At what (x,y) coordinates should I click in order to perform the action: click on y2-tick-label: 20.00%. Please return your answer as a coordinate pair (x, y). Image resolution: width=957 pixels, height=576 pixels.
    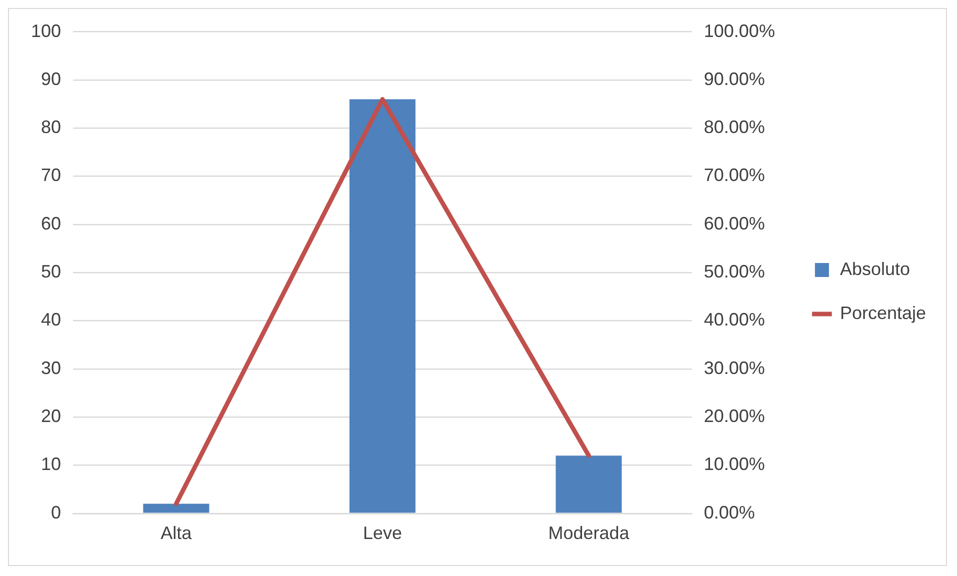
    Looking at the image, I should click on (734, 416).